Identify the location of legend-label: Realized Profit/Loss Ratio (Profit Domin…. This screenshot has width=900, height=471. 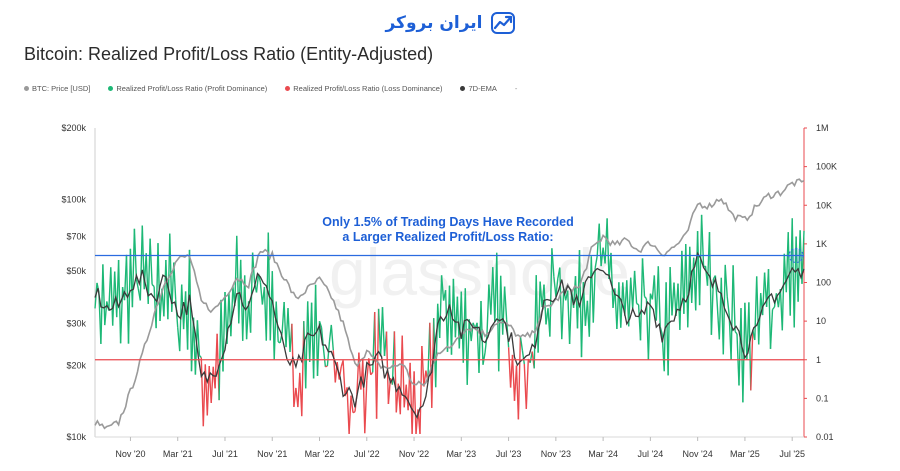
(192, 88).